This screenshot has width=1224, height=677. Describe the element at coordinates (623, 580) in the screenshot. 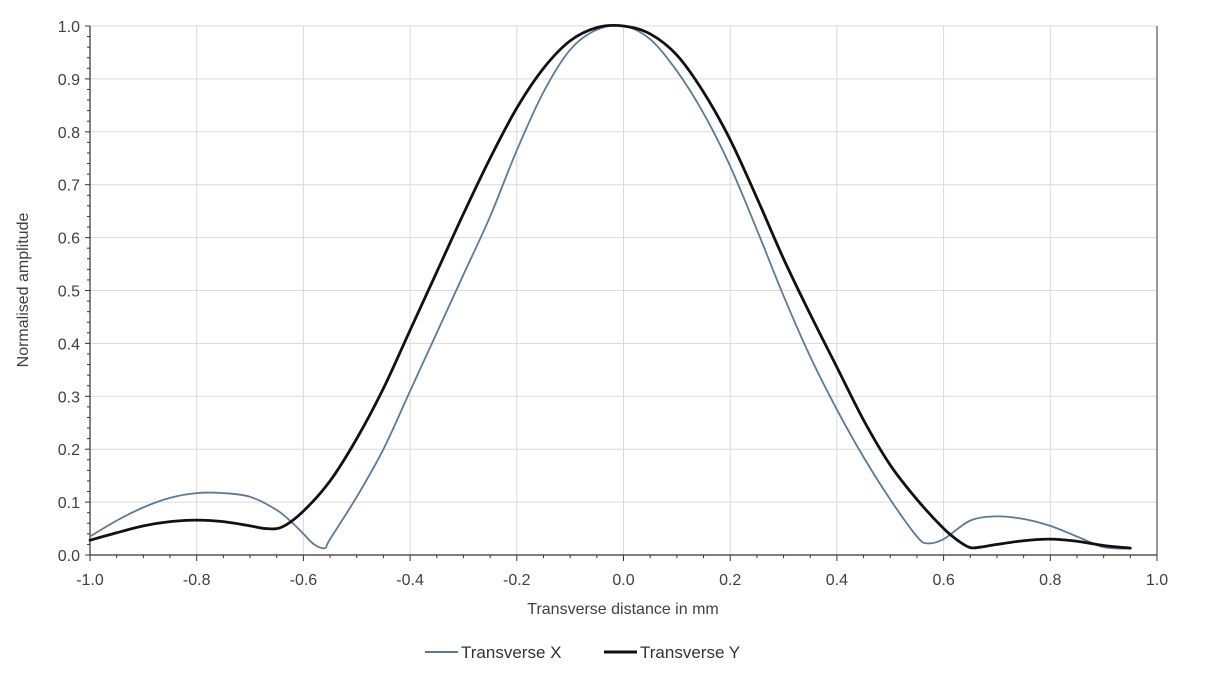

I see `x-tick-label: 0.0` at that location.